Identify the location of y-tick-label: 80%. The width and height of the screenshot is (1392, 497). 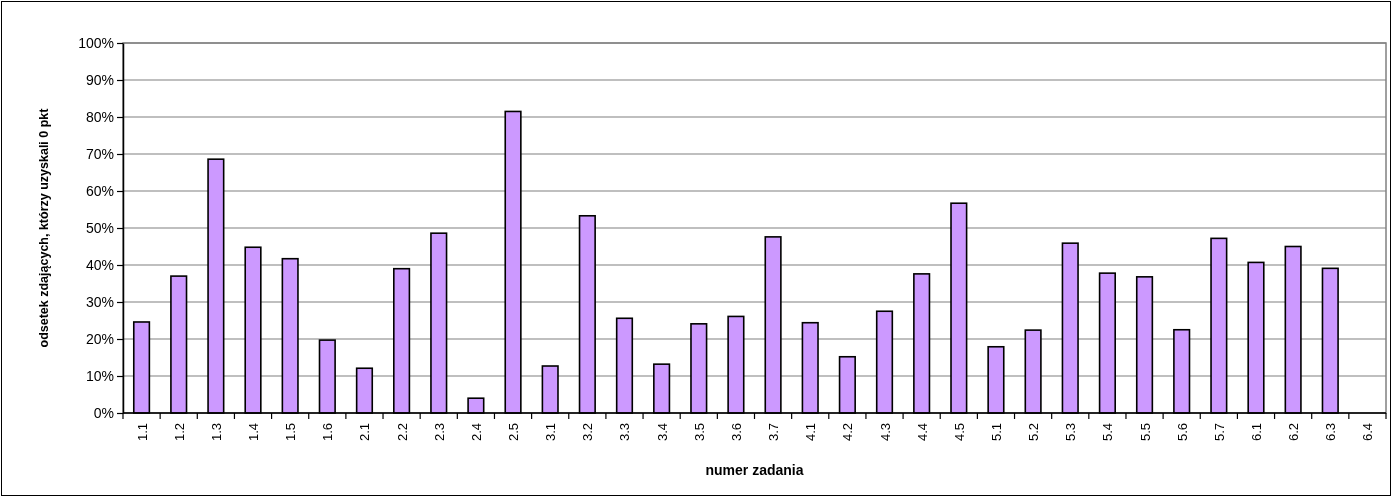
(99, 116).